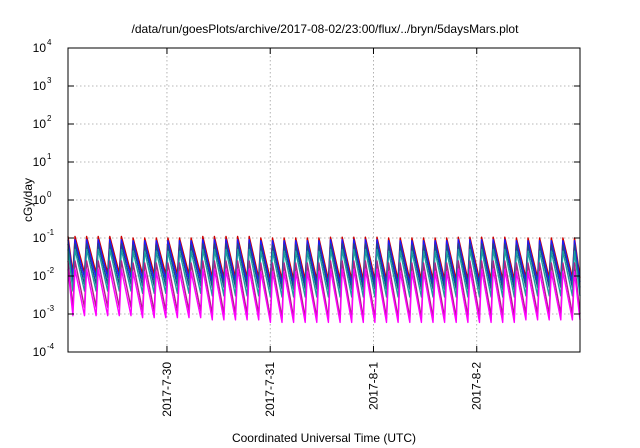 The width and height of the screenshot is (640, 448). Describe the element at coordinates (51, 346) in the screenshot. I see `y-tick-exponent: -4` at that location.